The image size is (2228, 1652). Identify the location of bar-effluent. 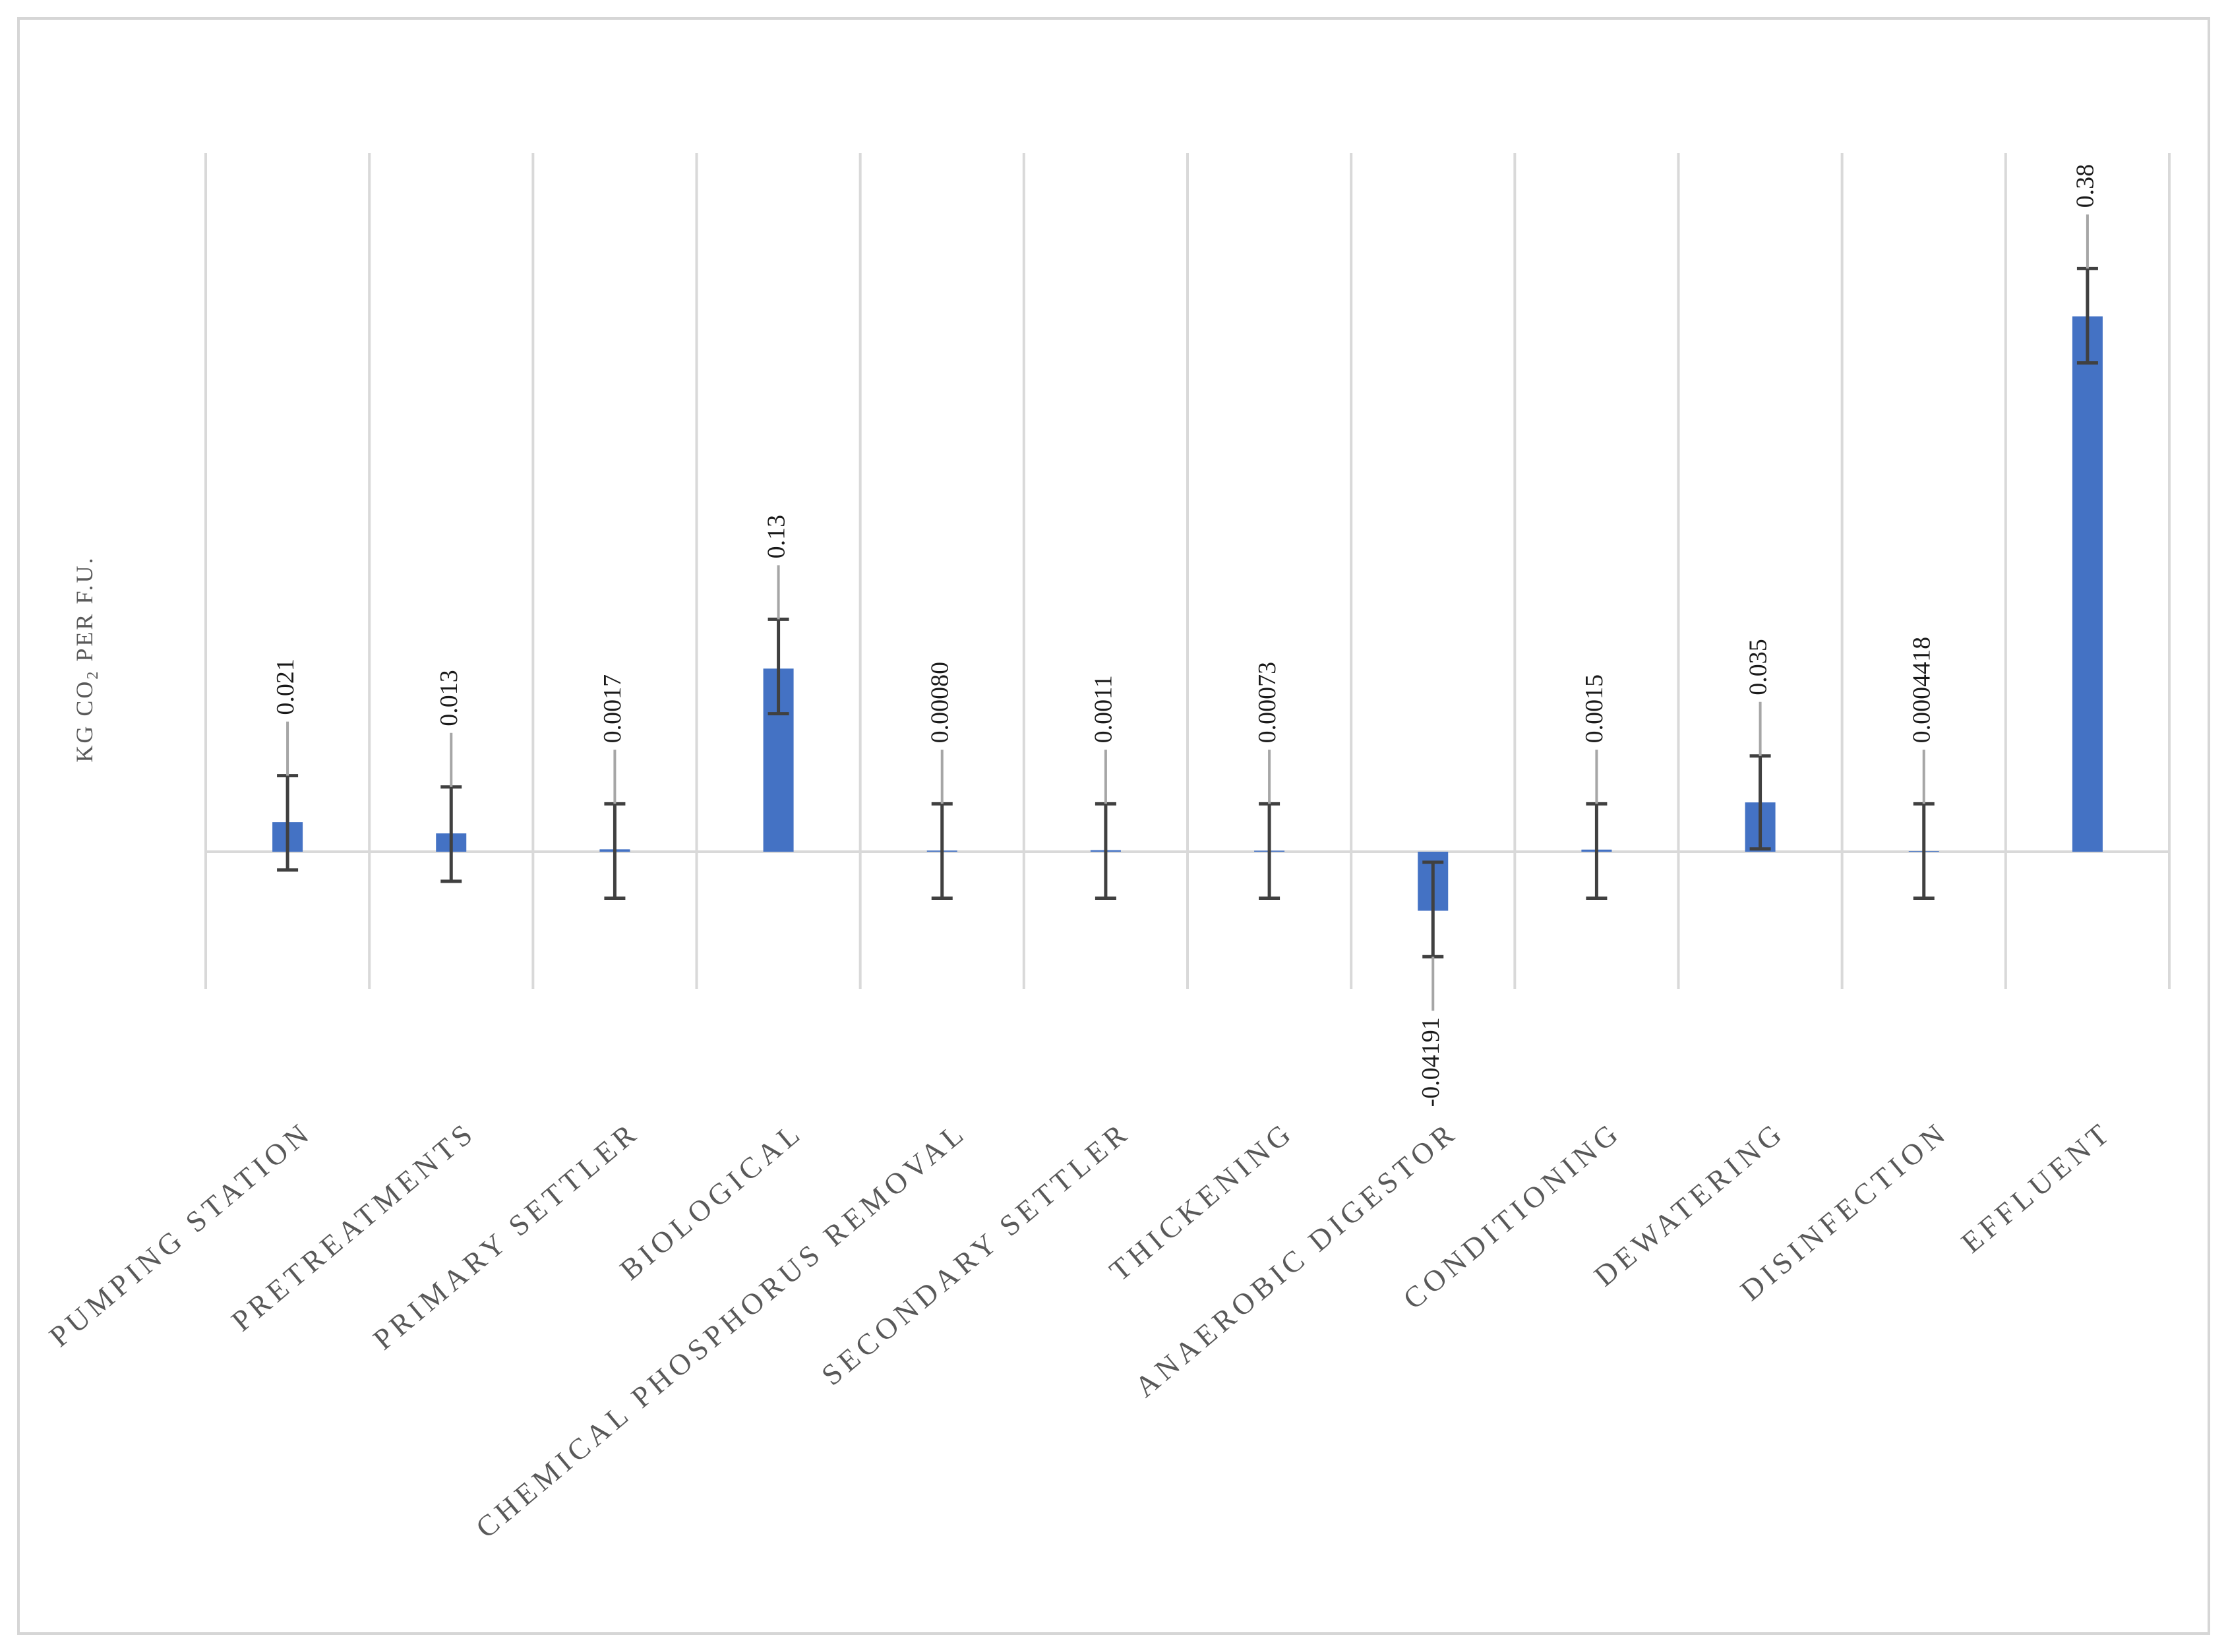
(2087, 584).